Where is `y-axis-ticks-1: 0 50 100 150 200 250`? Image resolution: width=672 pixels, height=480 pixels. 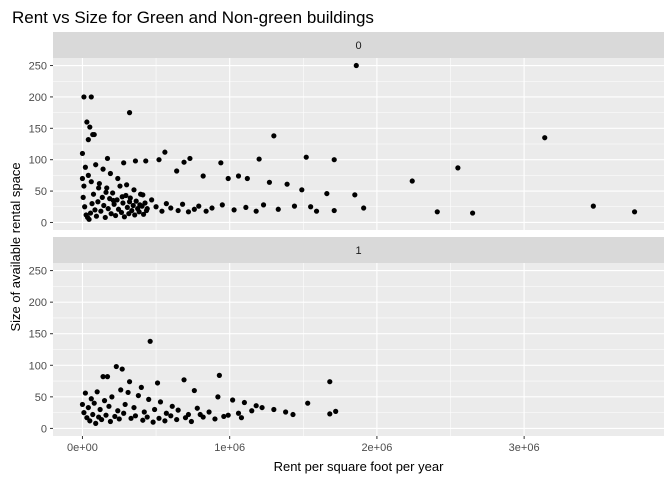
y-axis-ticks-1: 0 50 100 150 200 250 is located at coordinates (41, 350).